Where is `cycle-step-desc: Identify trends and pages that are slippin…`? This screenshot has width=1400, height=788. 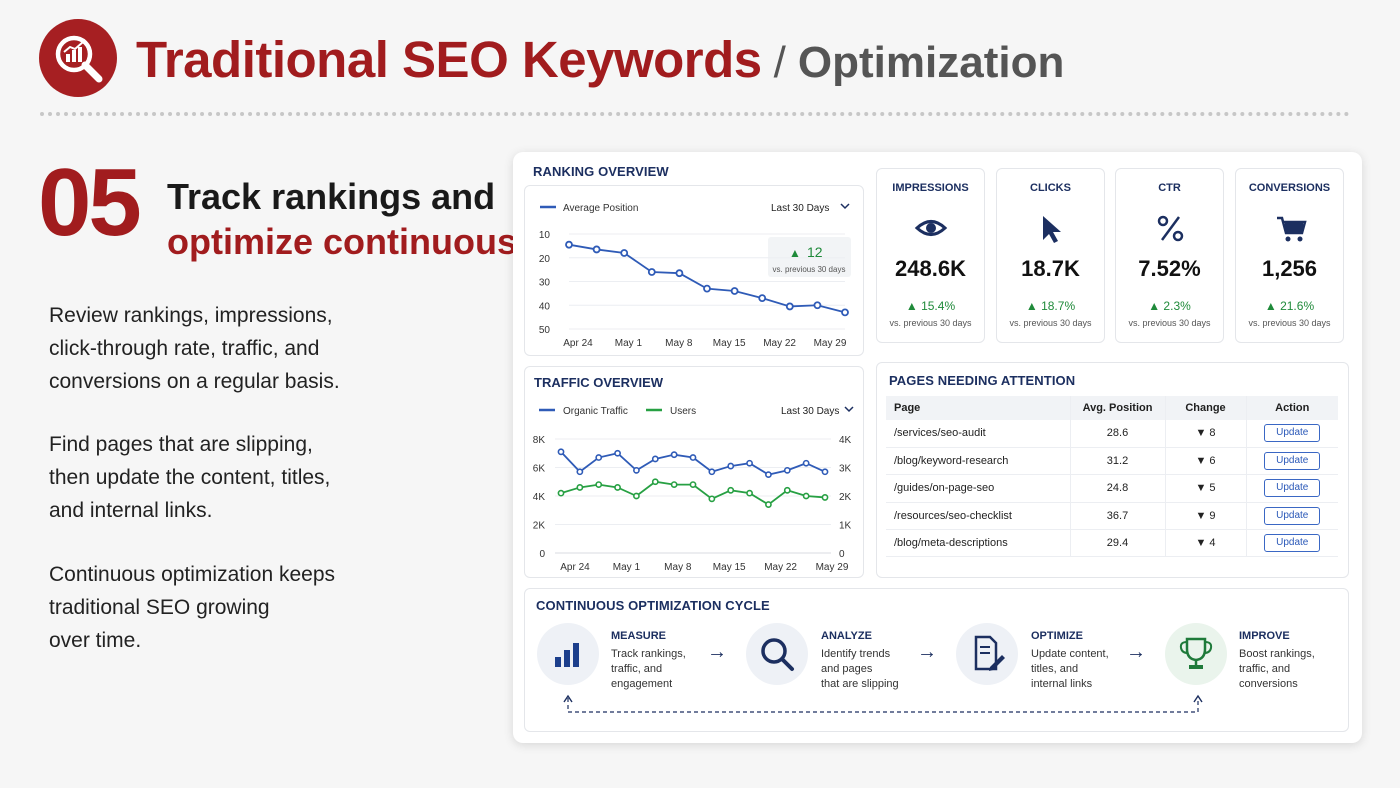
cycle-step-desc: Identify trends and pages that are slippin… is located at coordinates (860, 669).